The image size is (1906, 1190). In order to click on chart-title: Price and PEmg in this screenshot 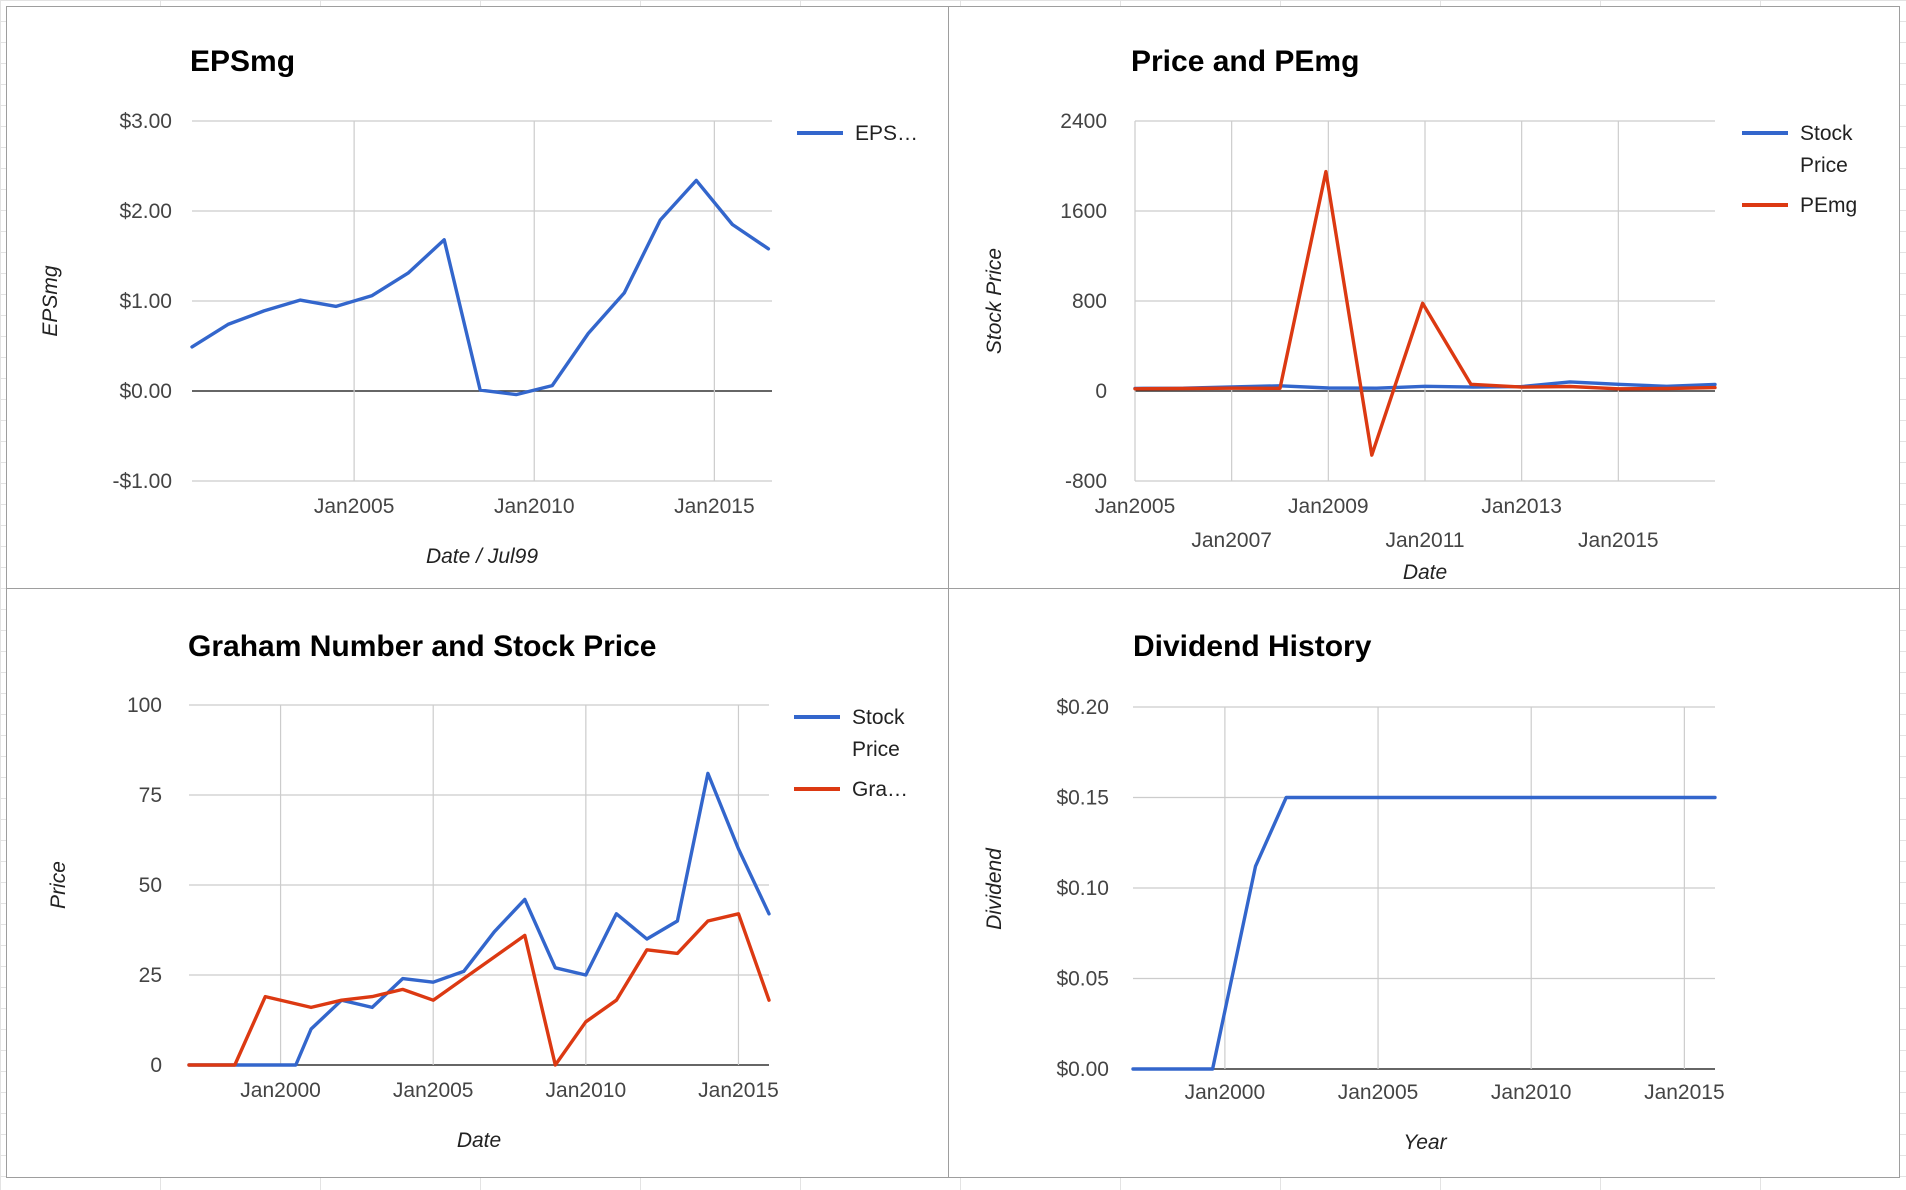, I will do `click(1245, 61)`.